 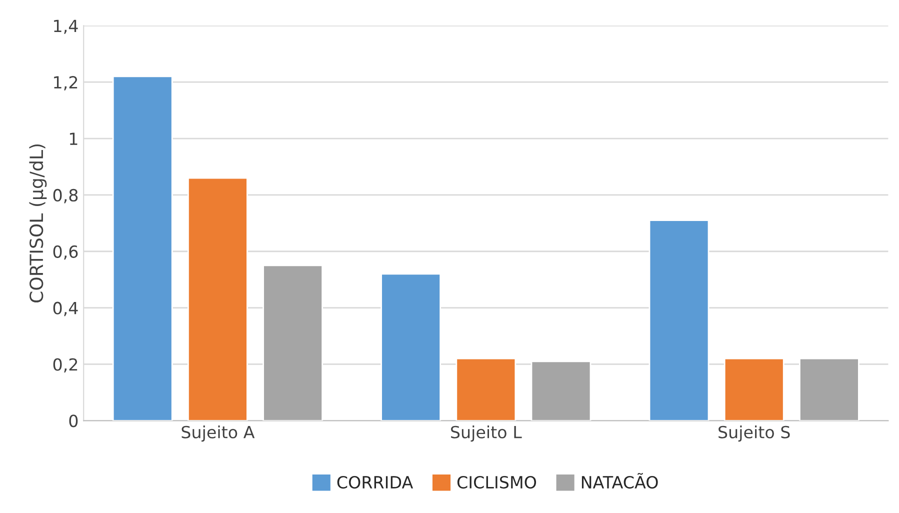 I want to click on y-axis-title: CORTISOL (µg/dL), so click(x=38, y=223).